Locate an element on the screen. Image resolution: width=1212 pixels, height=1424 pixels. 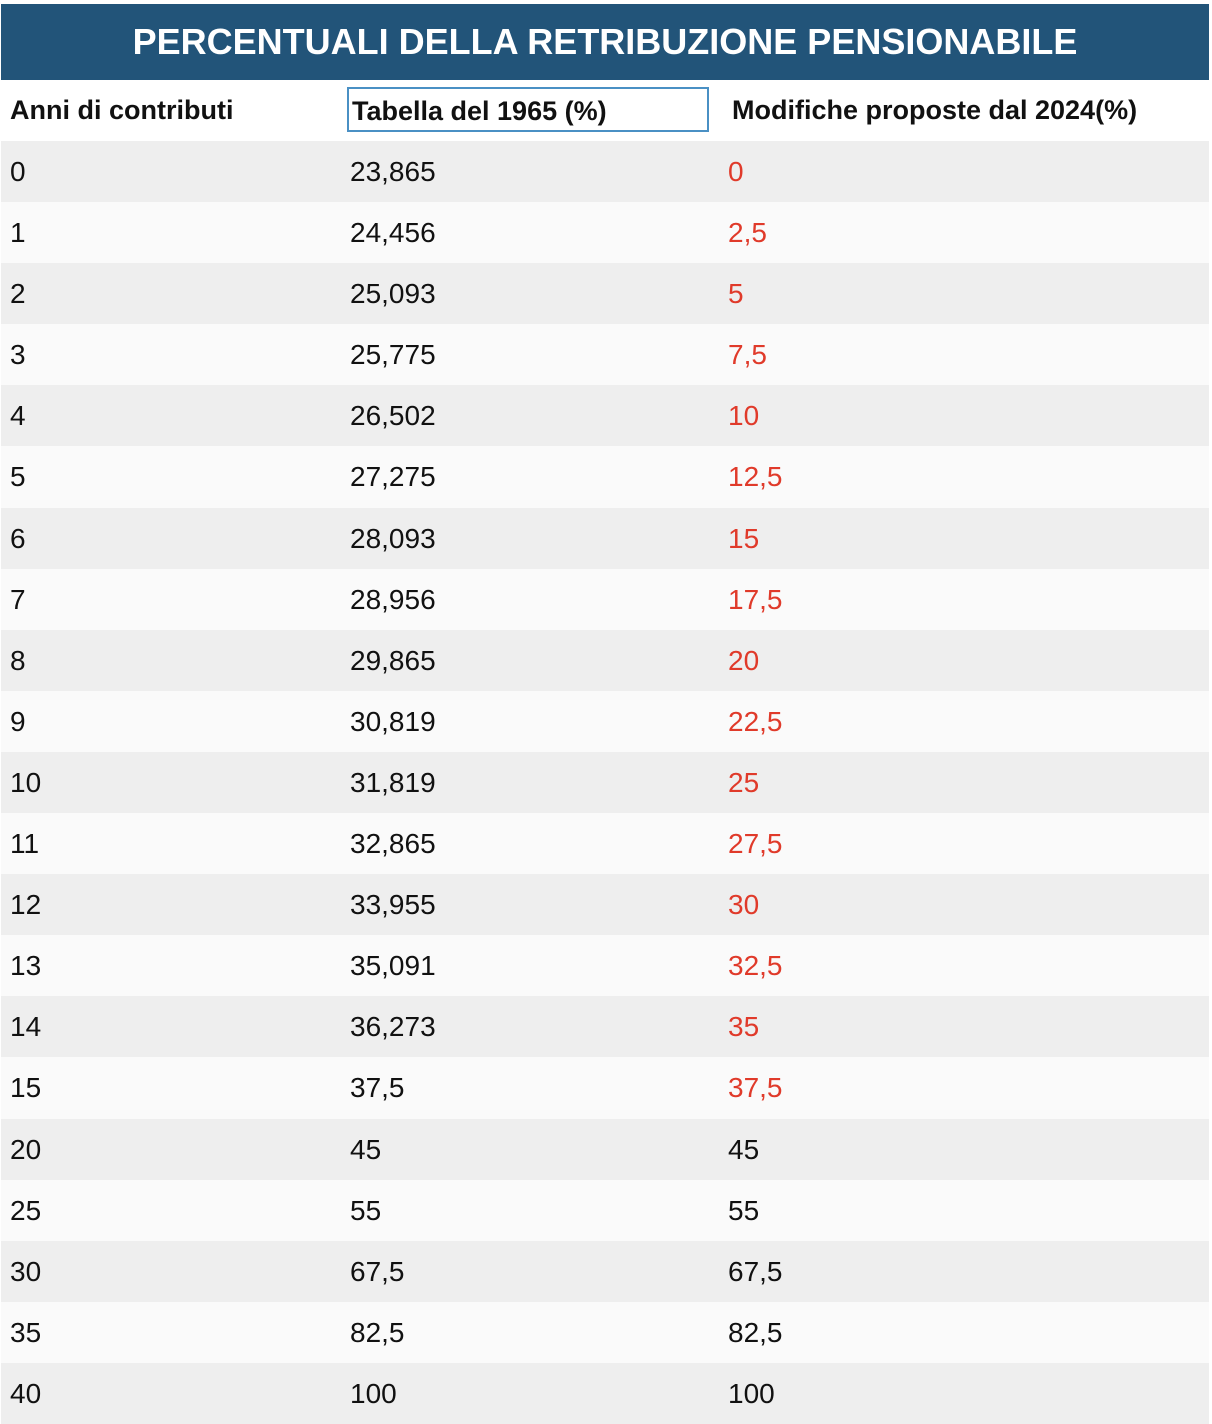
cell-modifiche-2024: 15 is located at coordinates (744, 538).